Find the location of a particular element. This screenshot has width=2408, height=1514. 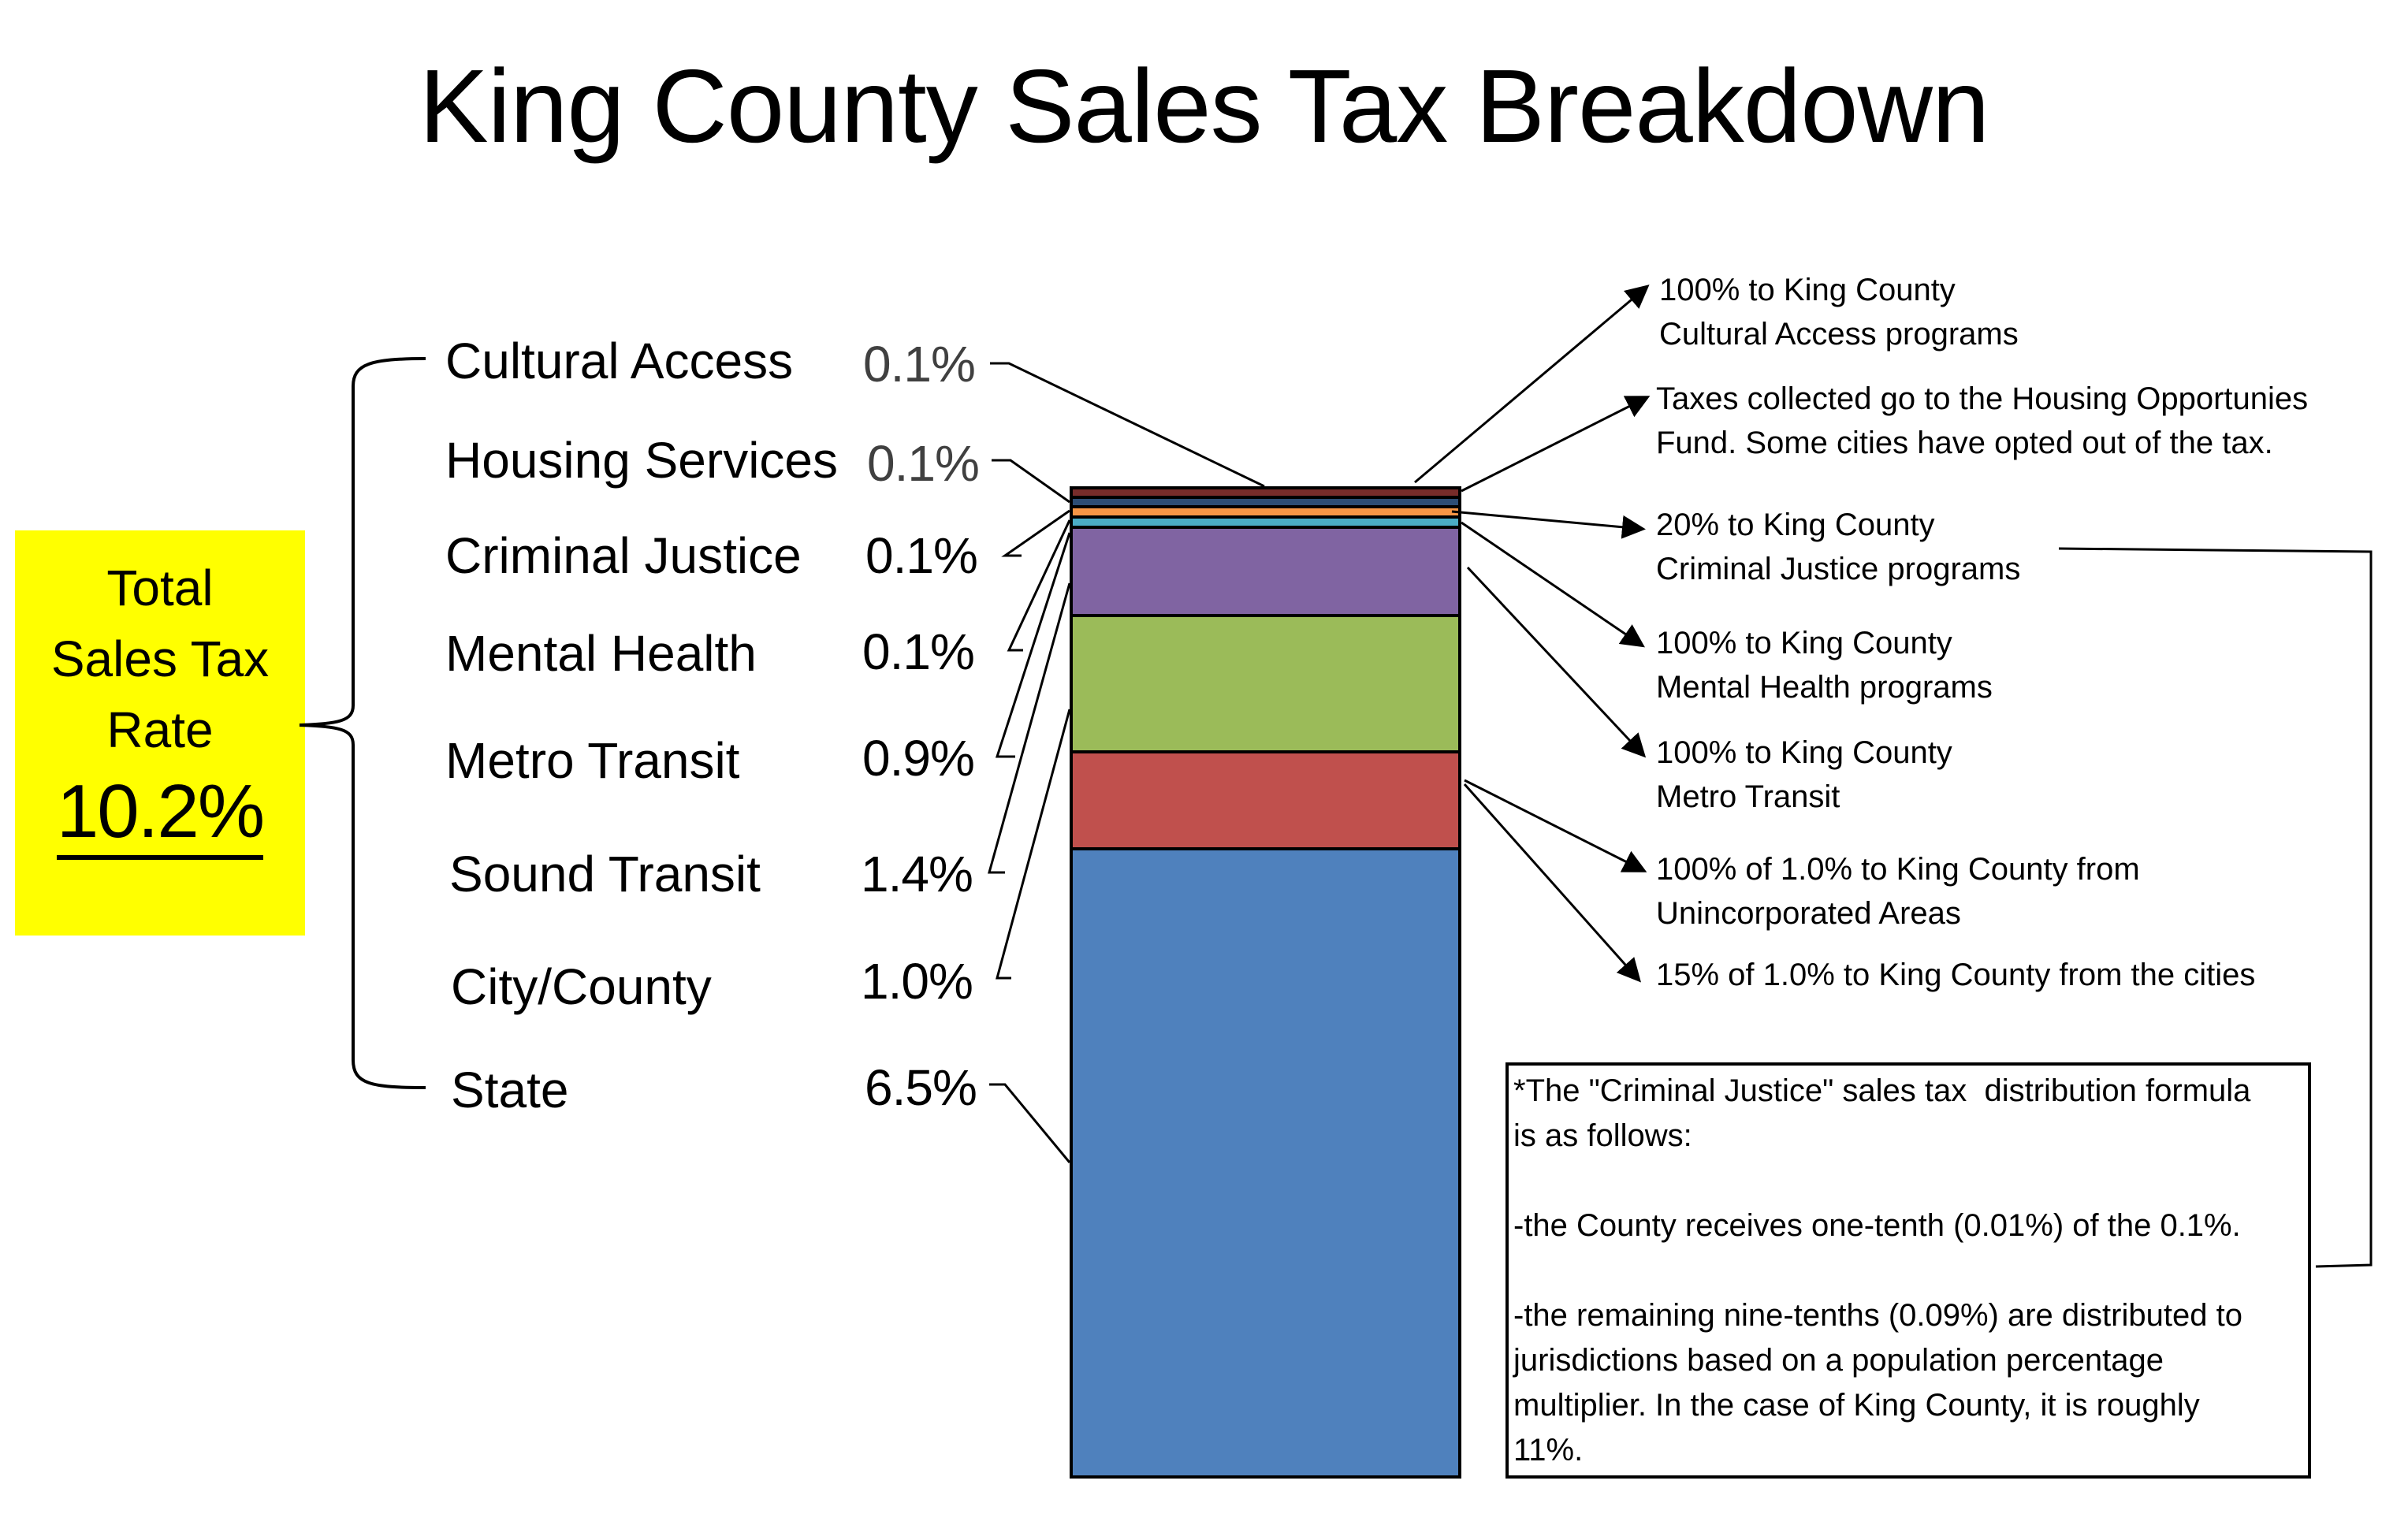

total-rate-box: Total Sales Tax Rate 10.2% is located at coordinates (160, 733).